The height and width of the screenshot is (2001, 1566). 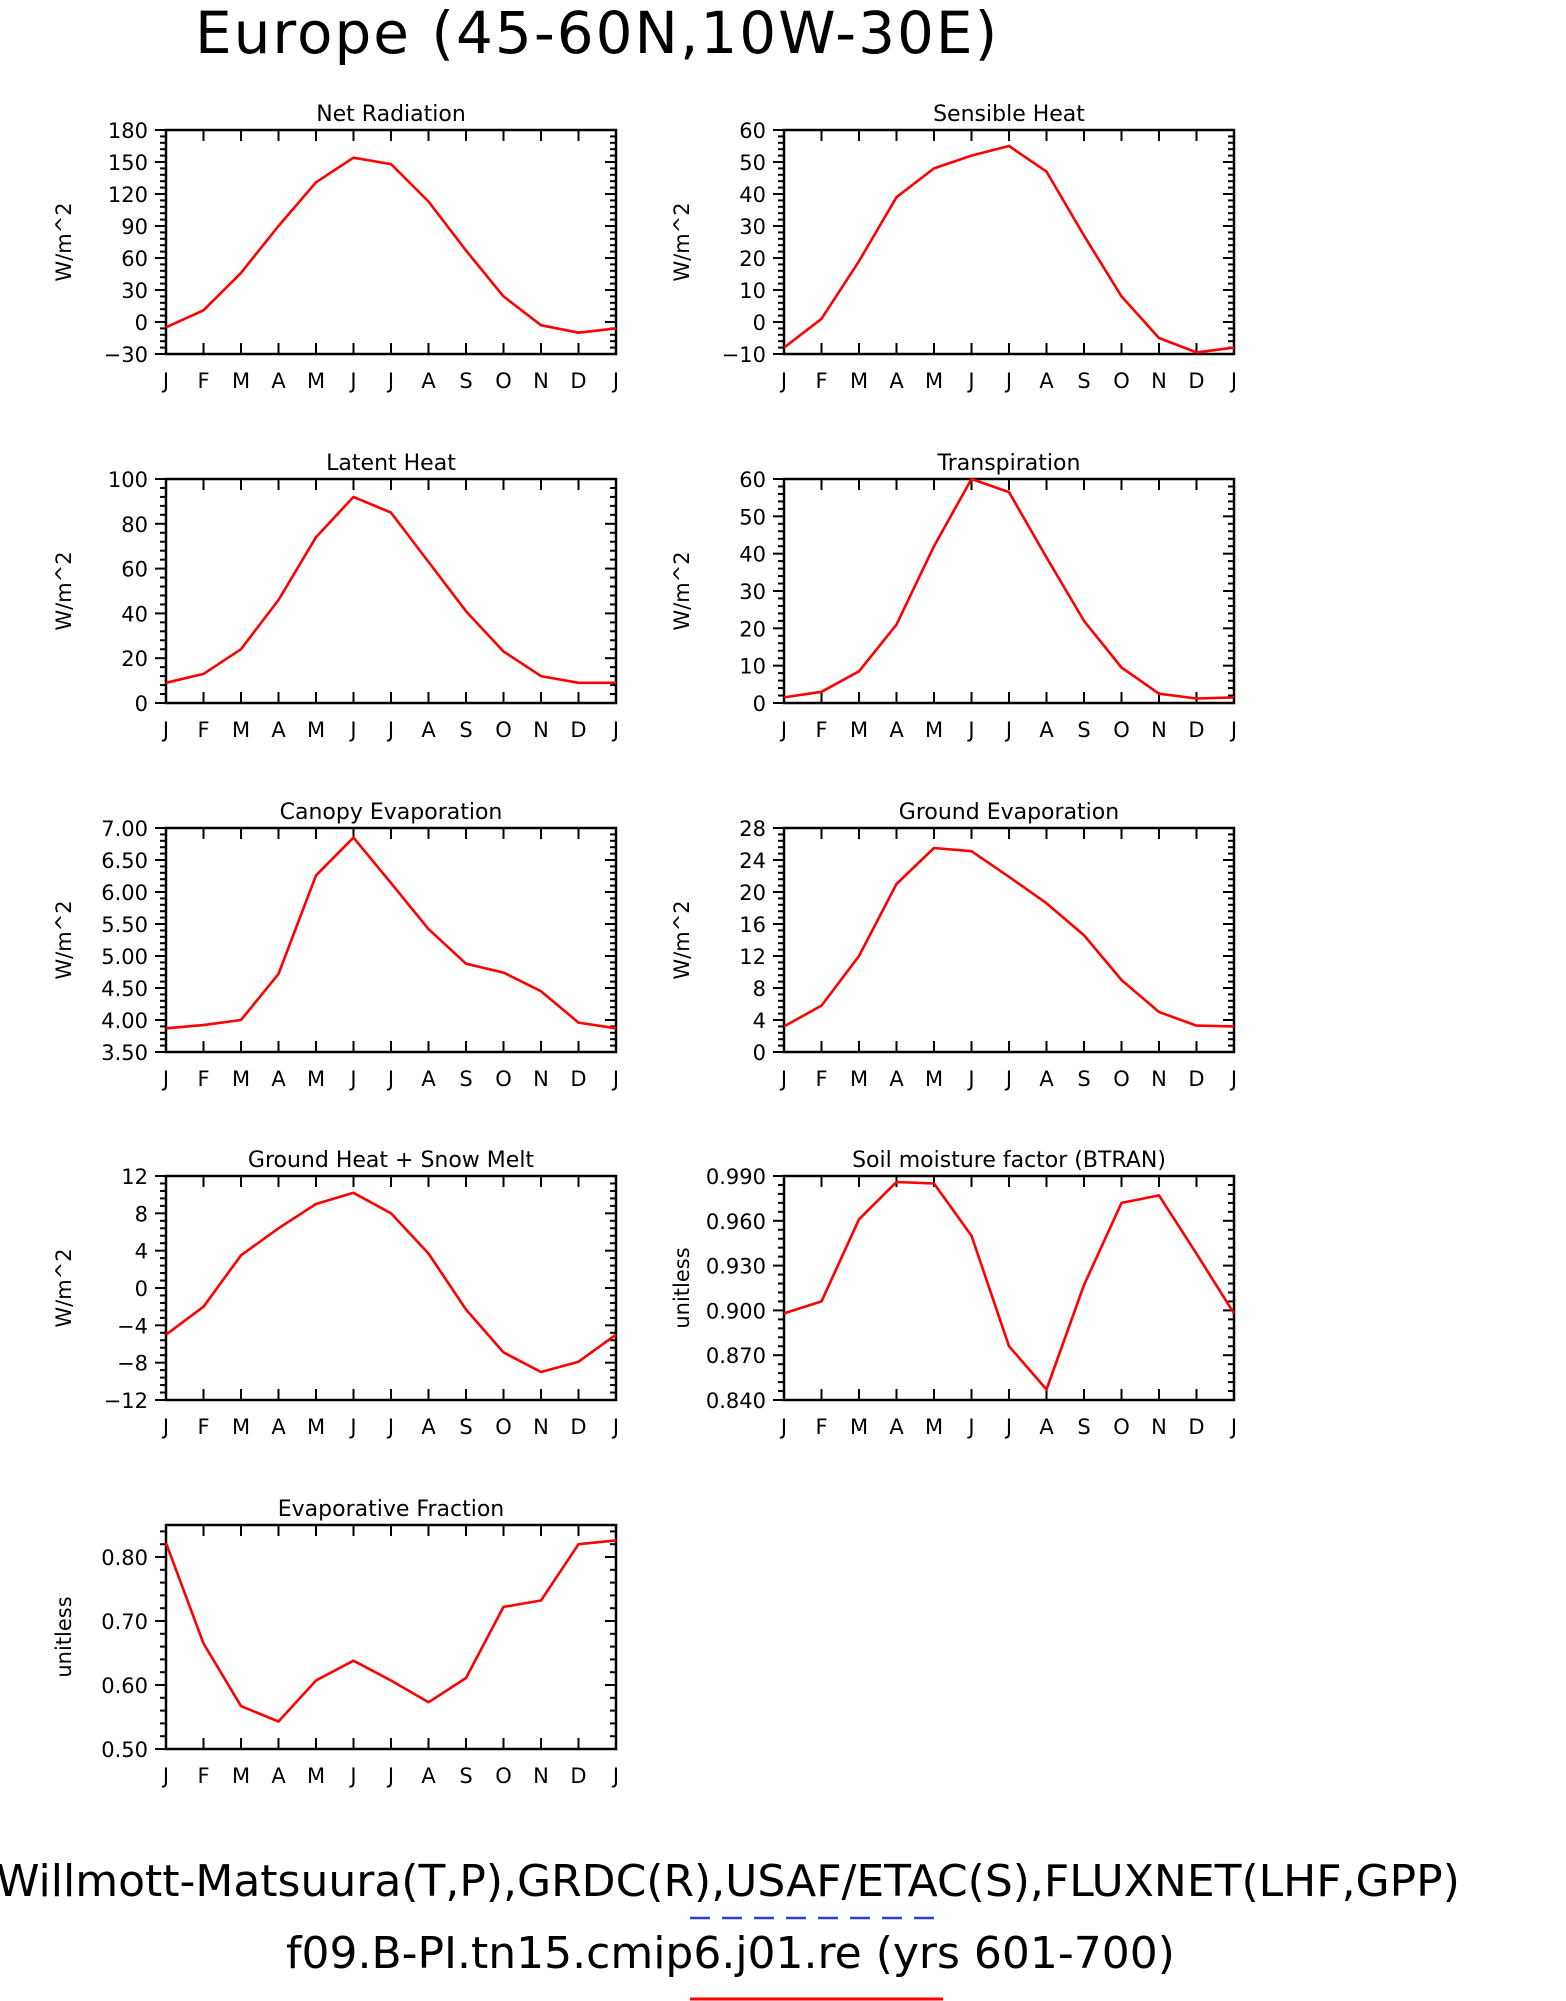 What do you see at coordinates (134, 227) in the screenshot?
I see `y-tick-label: 90` at bounding box center [134, 227].